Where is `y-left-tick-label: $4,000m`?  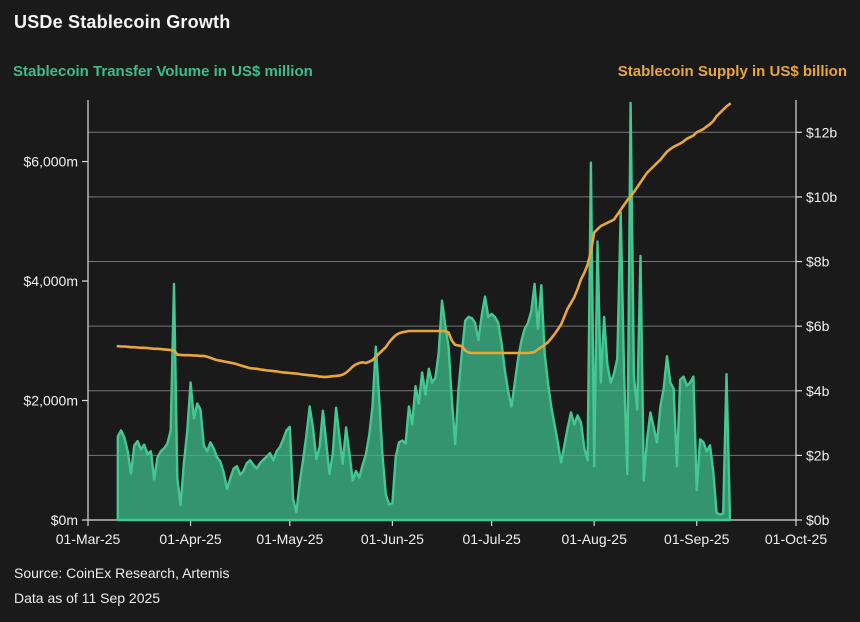
y-left-tick-label: $4,000m is located at coordinates (51, 281).